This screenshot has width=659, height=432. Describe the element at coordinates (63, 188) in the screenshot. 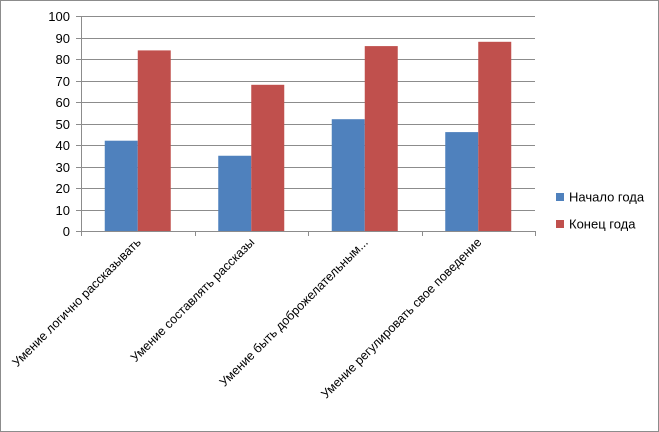

I see `y-tick-label: 20` at that location.